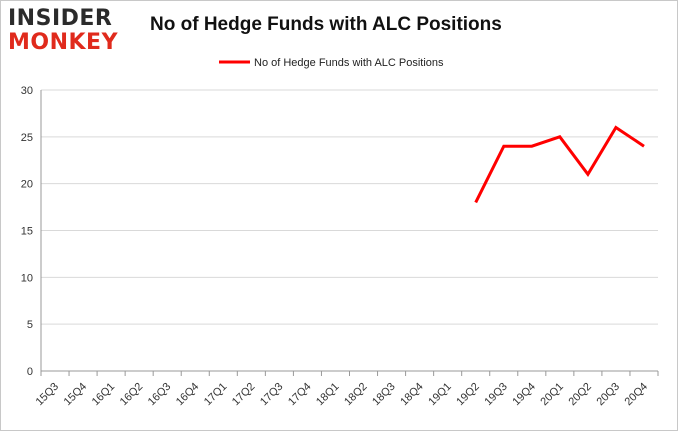 This screenshot has width=678, height=431. Describe the element at coordinates (412, 395) in the screenshot. I see `x-tick-label-18Q4: 18Q4` at that location.